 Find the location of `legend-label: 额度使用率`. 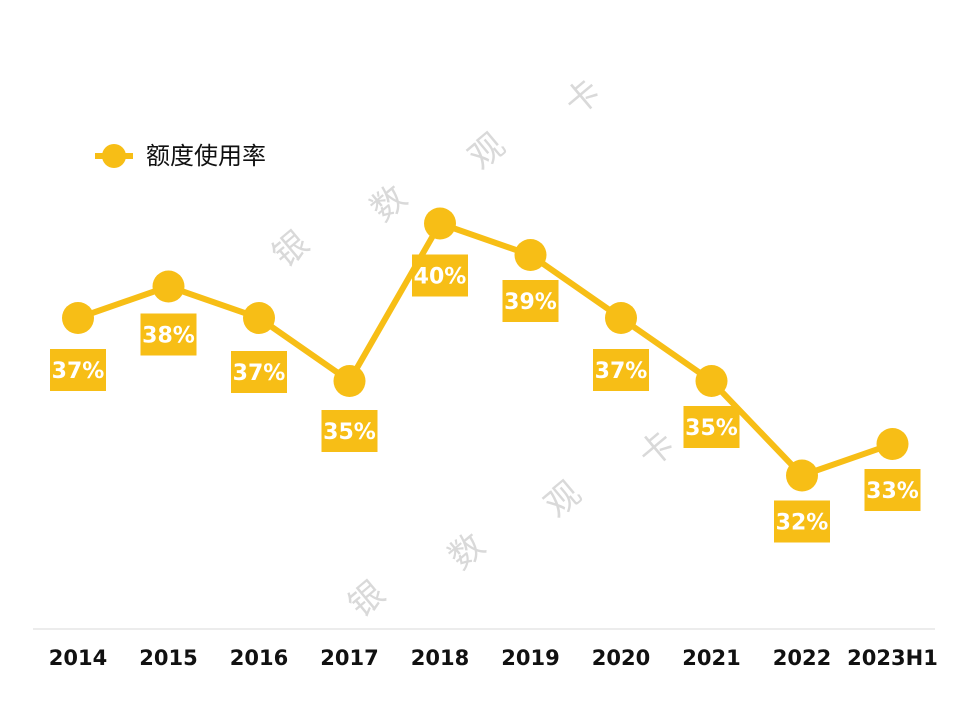

legend-label: 额度使用率 is located at coordinates (206, 156).